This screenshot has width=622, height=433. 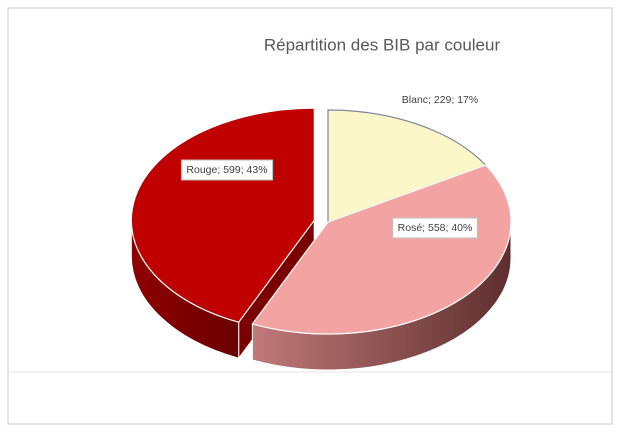 What do you see at coordinates (382, 44) in the screenshot?
I see `chart-title: Répartition des BIB par couleur` at bounding box center [382, 44].